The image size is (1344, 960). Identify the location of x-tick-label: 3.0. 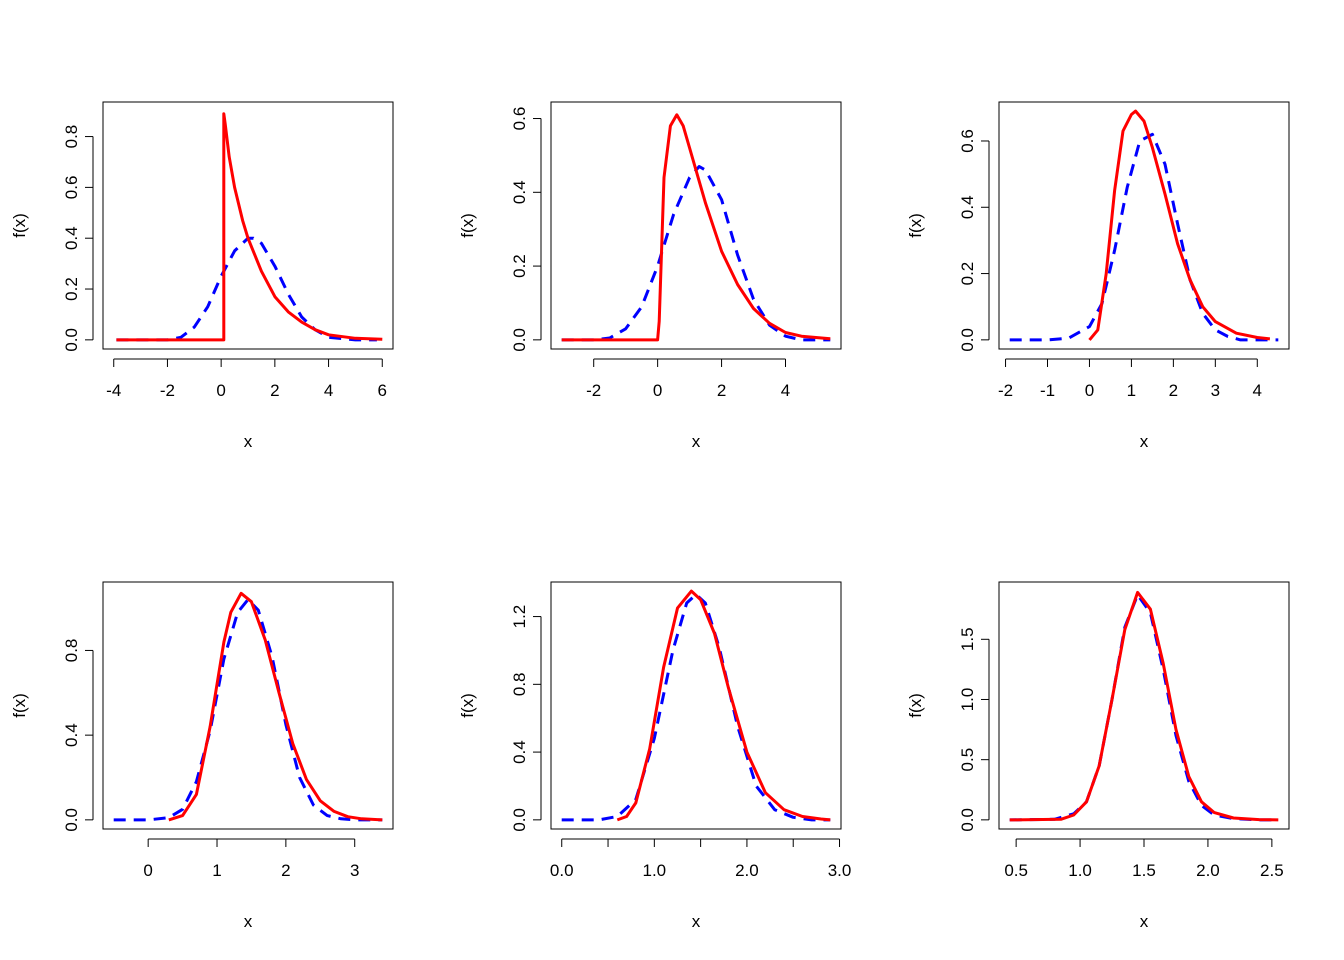
(840, 870).